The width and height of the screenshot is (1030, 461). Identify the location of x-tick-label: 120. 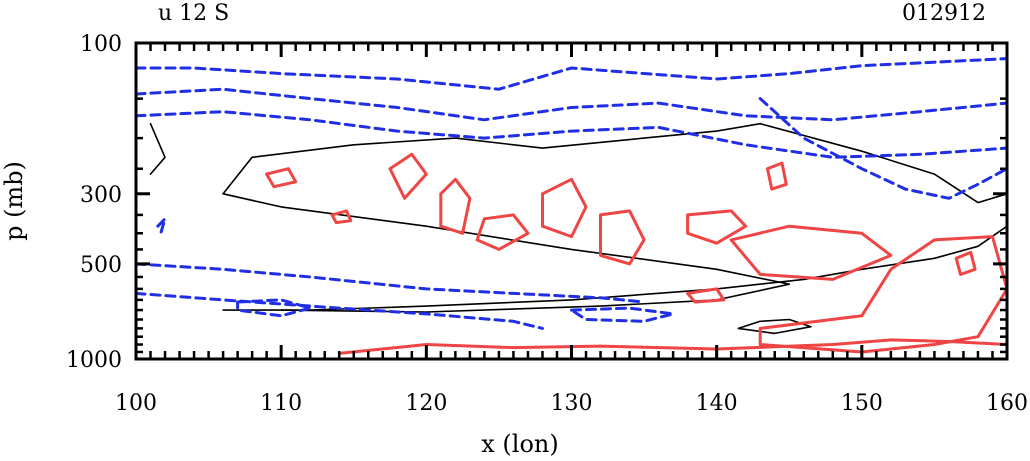
(426, 403).